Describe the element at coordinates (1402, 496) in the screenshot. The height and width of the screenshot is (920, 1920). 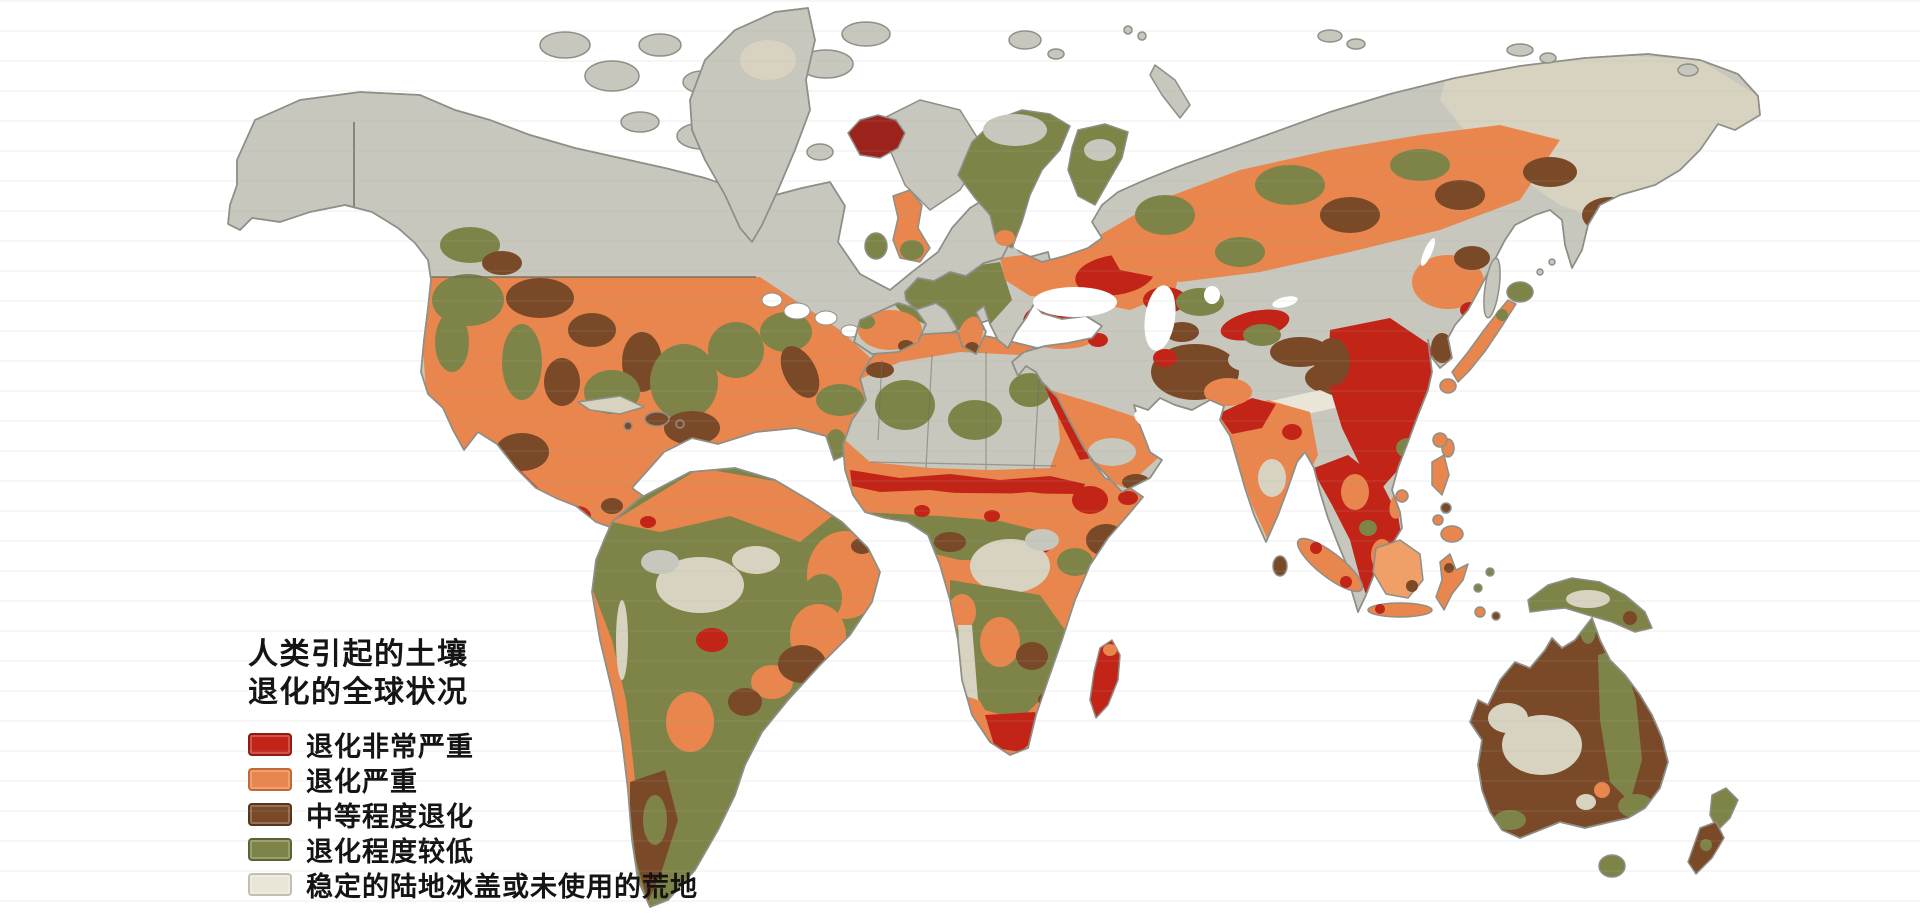
I see `hainan` at that location.